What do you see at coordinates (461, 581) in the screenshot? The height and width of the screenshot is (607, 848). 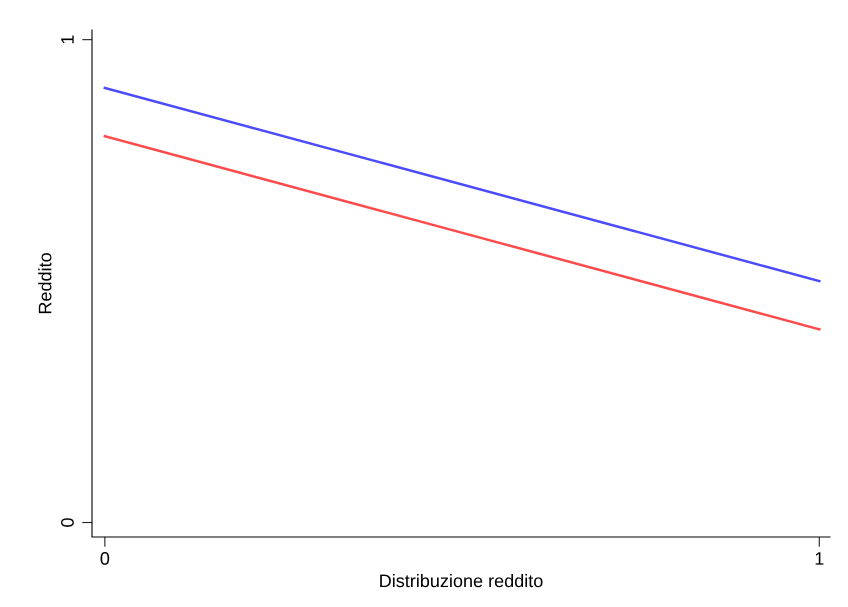 I see `x-axis-title: Distribuzione reddito` at bounding box center [461, 581].